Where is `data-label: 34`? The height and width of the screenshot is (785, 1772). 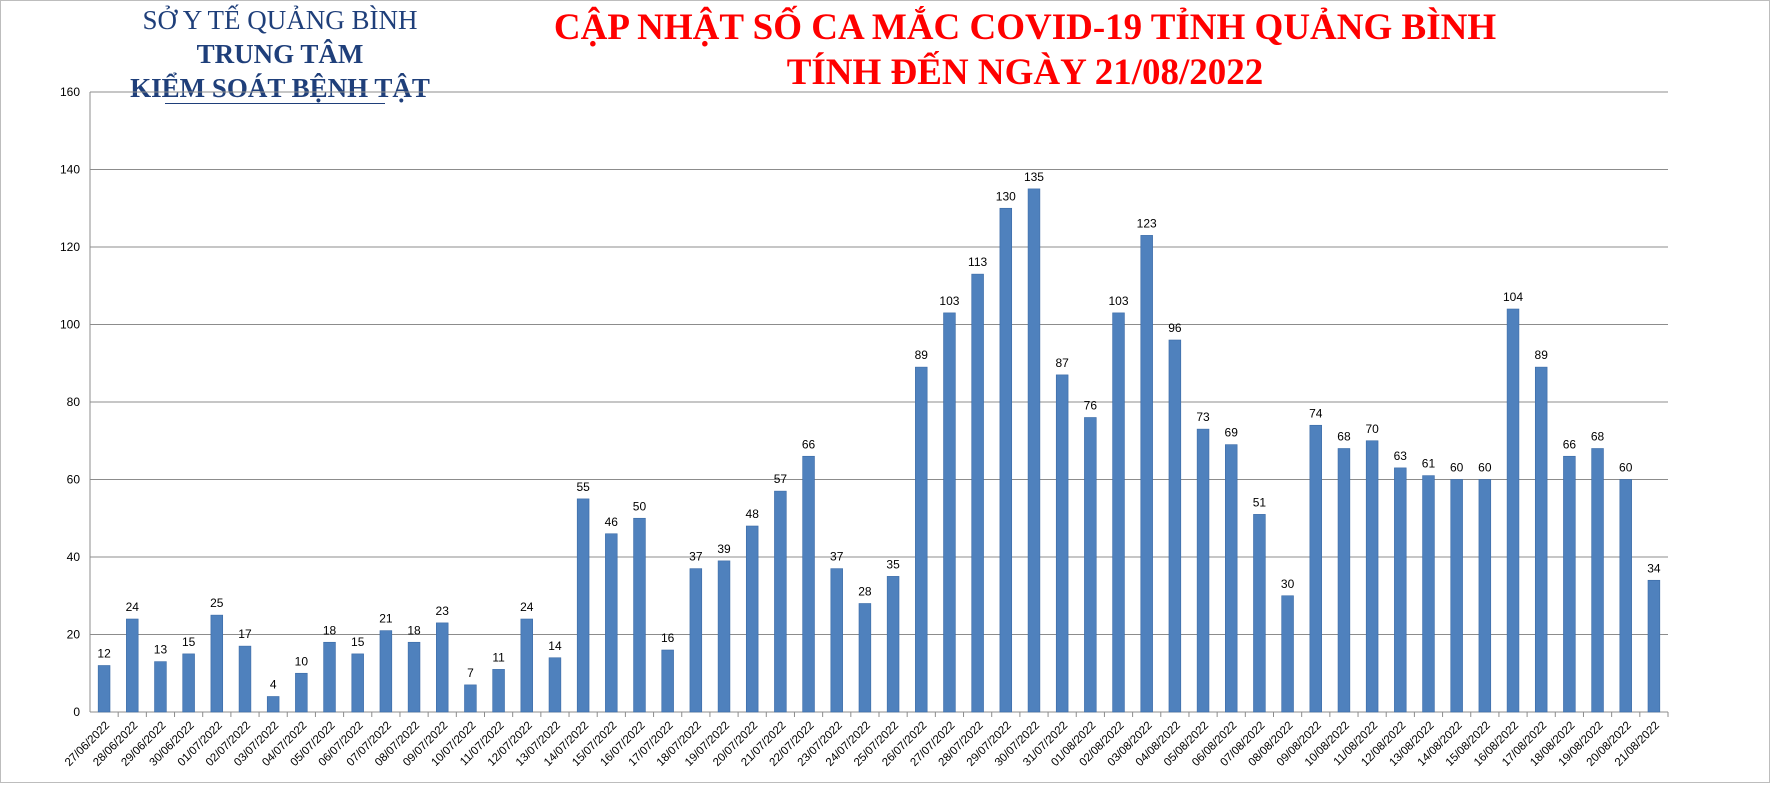
data-label: 34 is located at coordinates (1654, 568).